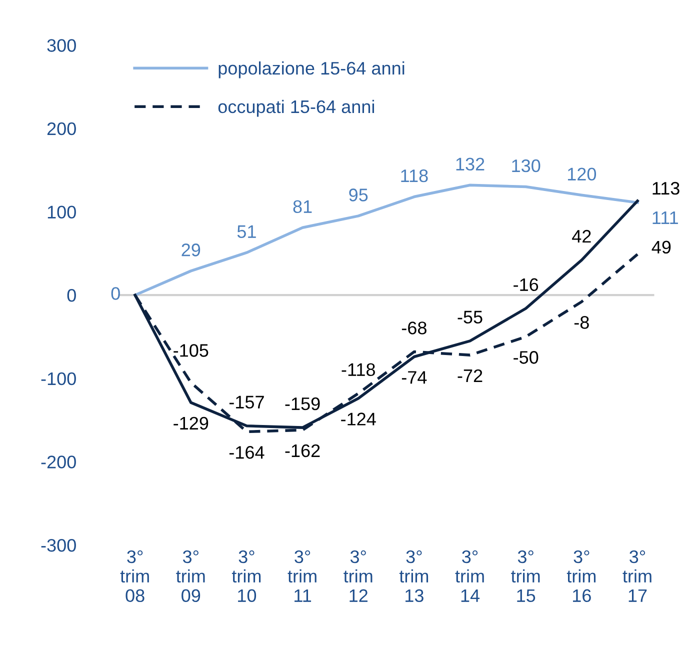 The height and width of the screenshot is (645, 696). Describe the element at coordinates (470, 375) in the screenshot. I see `data-label: -72` at that location.